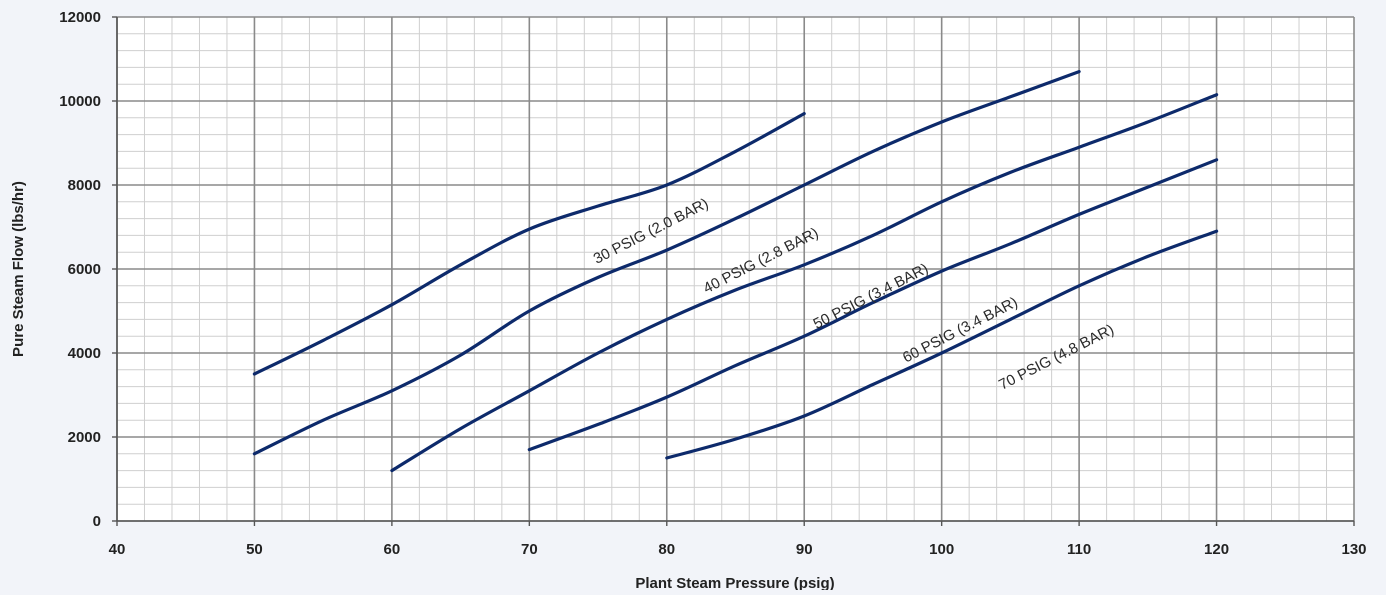 This screenshot has width=1386, height=595. What do you see at coordinates (84, 437) in the screenshot?
I see `y-tick-label: 2000` at bounding box center [84, 437].